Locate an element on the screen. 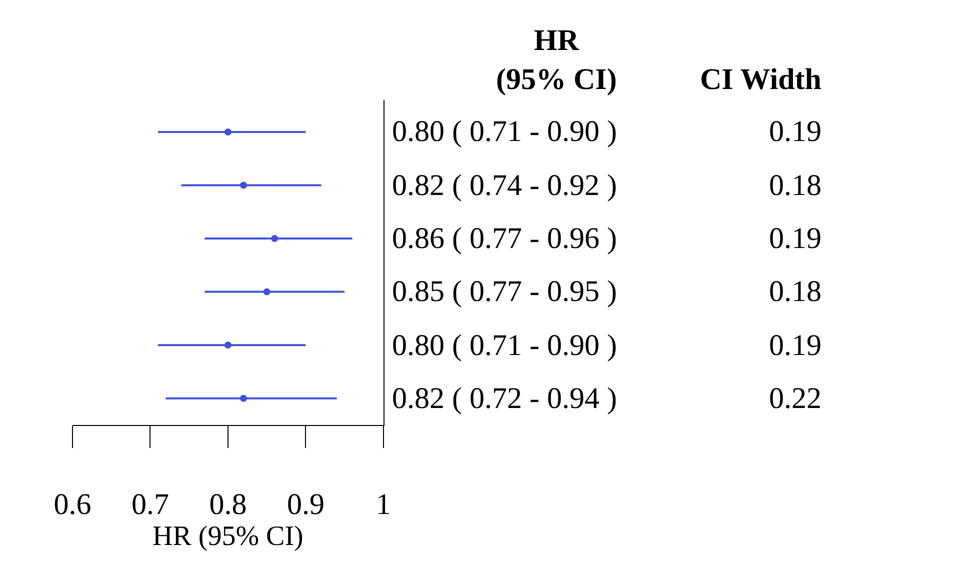 This screenshot has height=578, width=958. text: CI Width is located at coordinates (761, 79).